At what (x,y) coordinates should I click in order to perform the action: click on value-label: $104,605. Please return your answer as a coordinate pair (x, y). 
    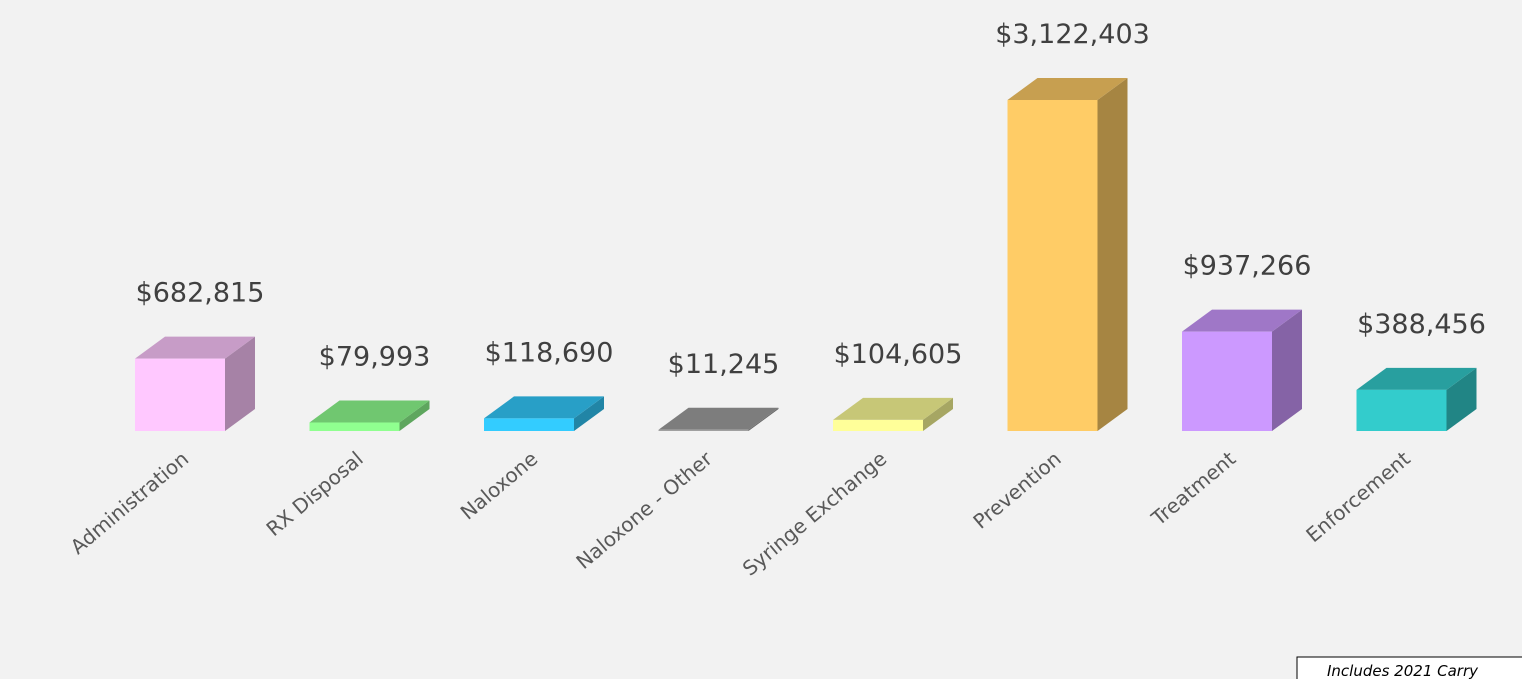
    Looking at the image, I should click on (898, 354).